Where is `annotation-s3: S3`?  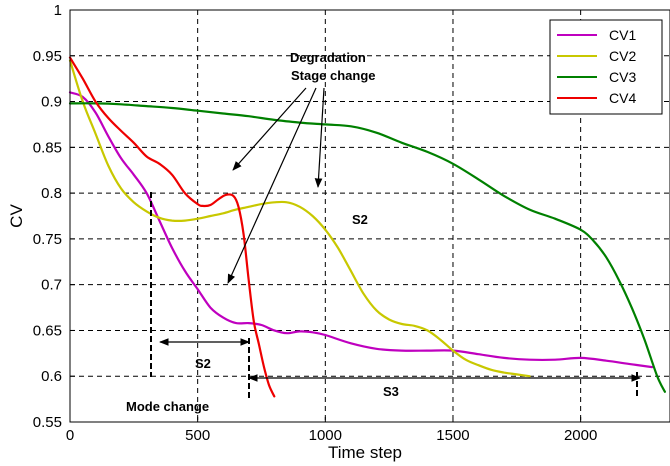
annotation-s3: S3 is located at coordinates (391, 391).